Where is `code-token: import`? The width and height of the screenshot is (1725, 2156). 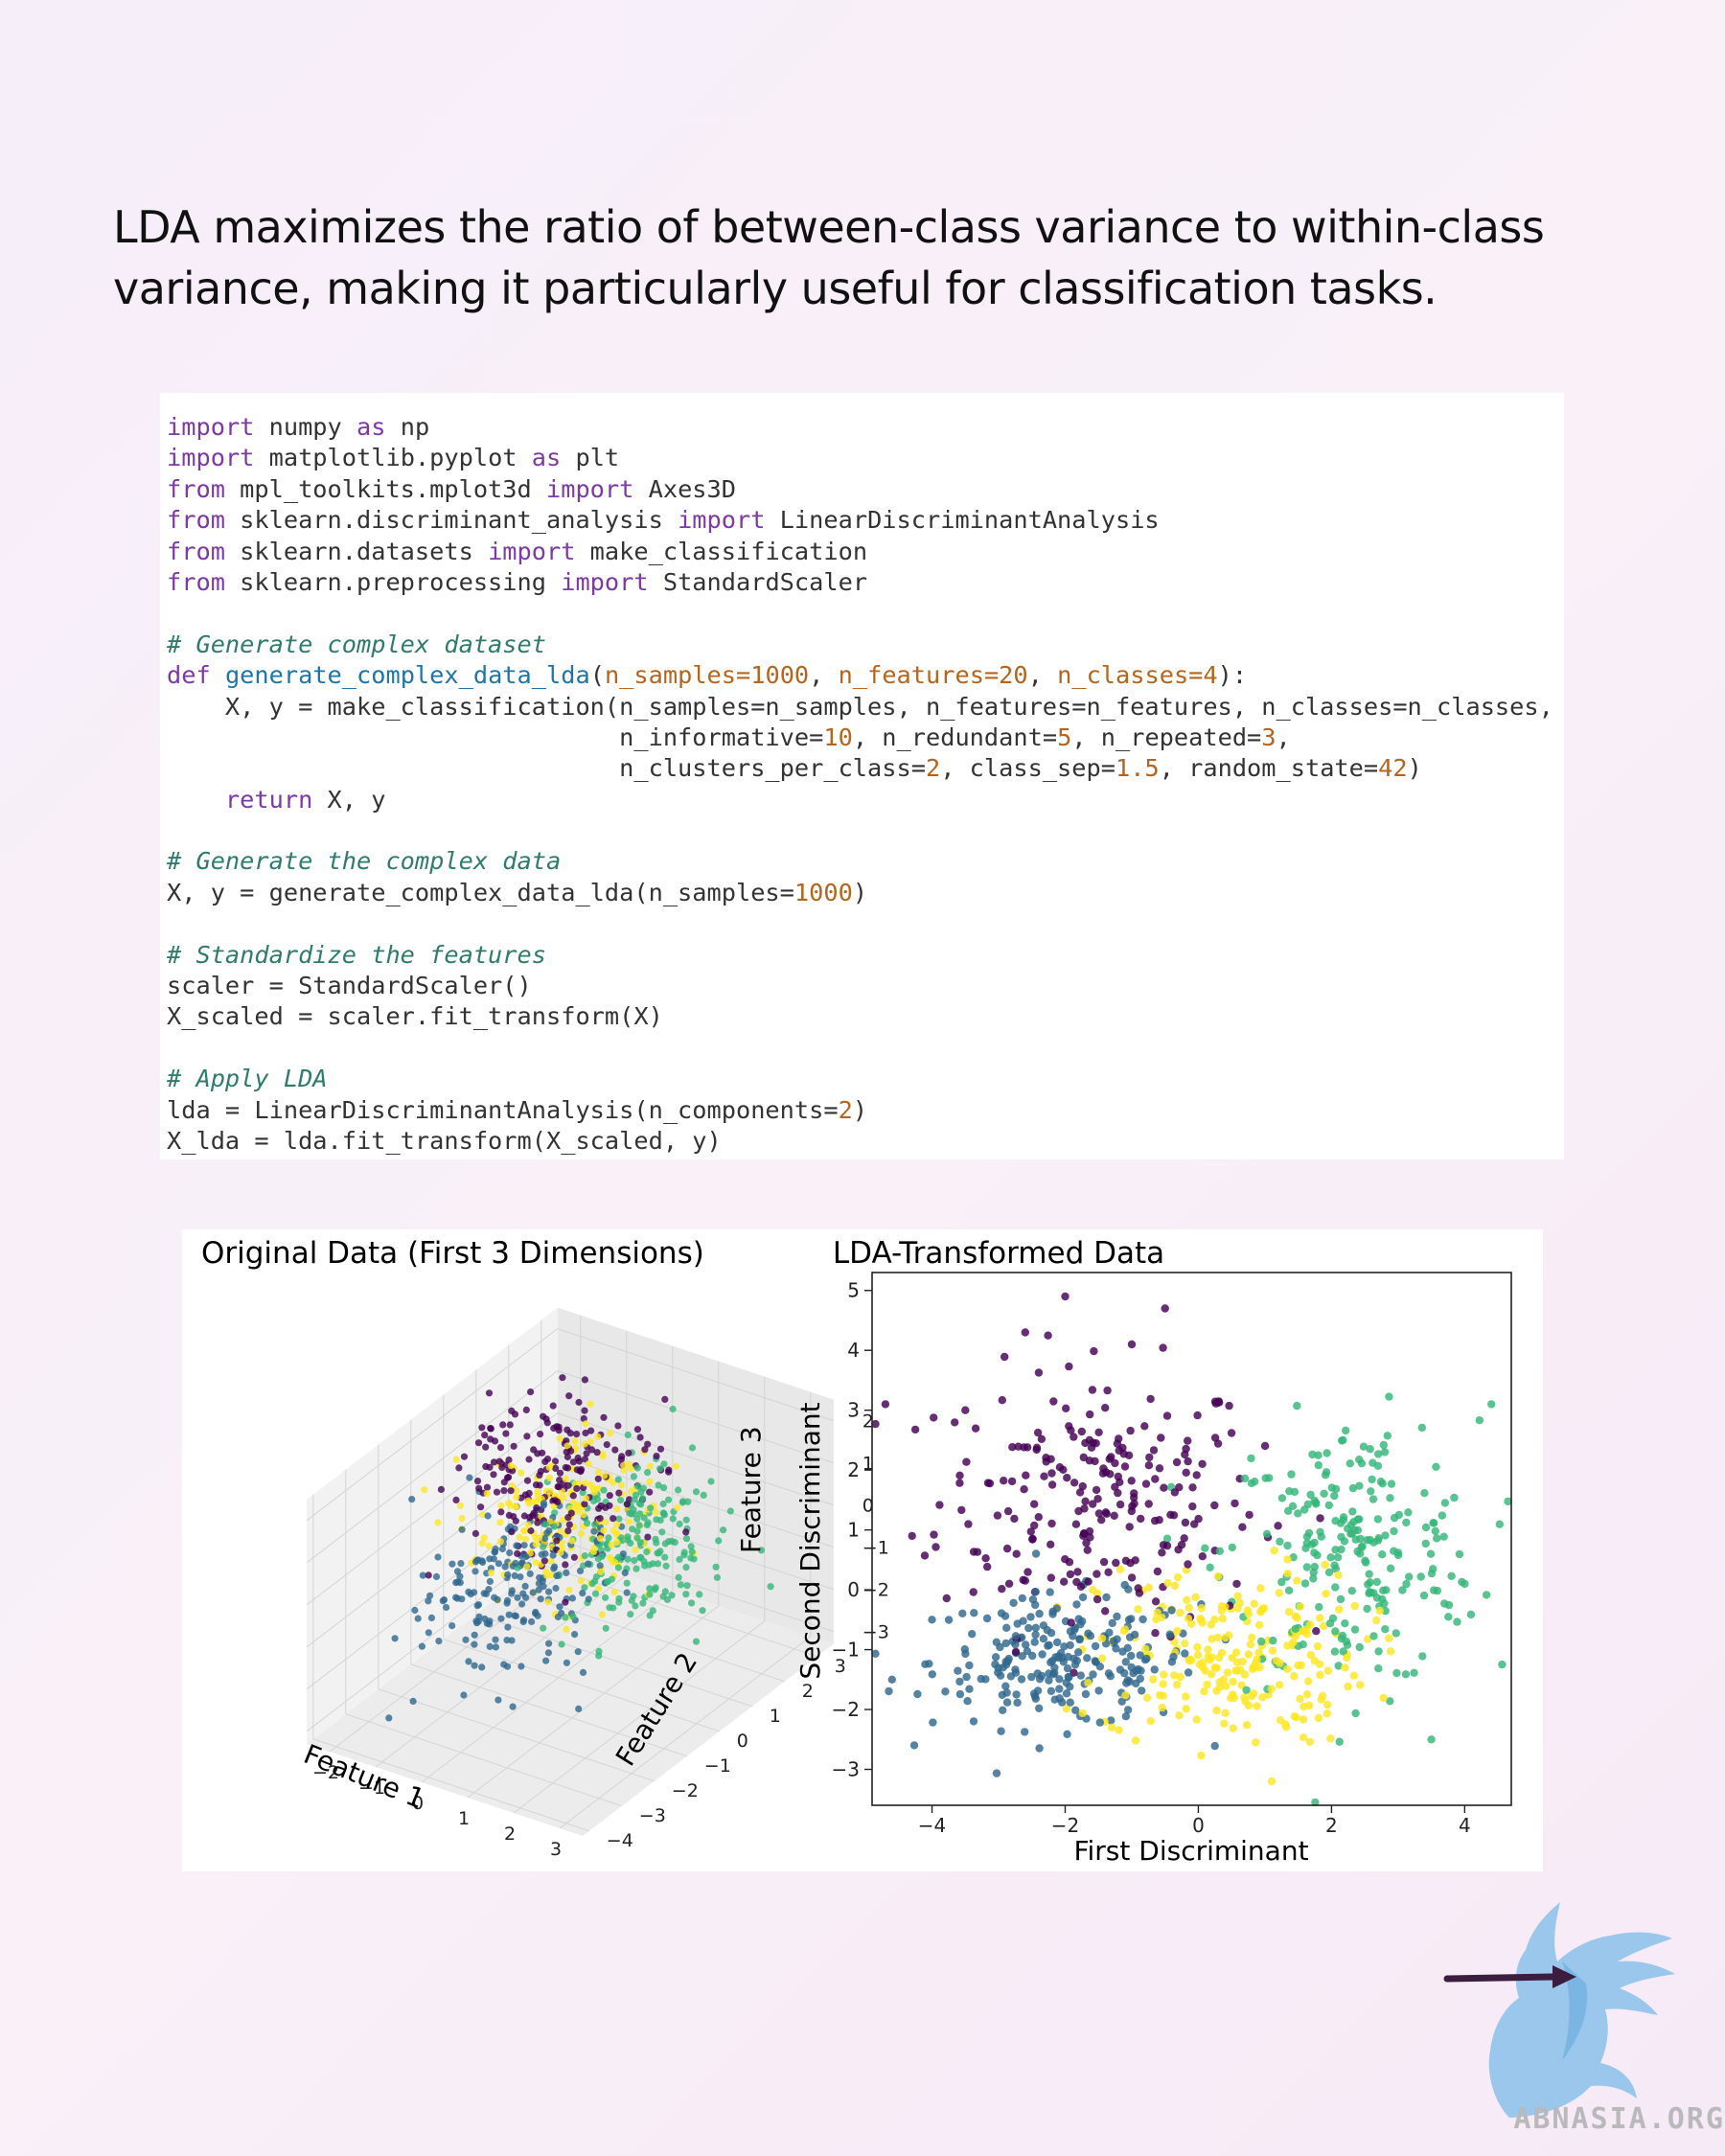 code-token: import is located at coordinates (605, 581).